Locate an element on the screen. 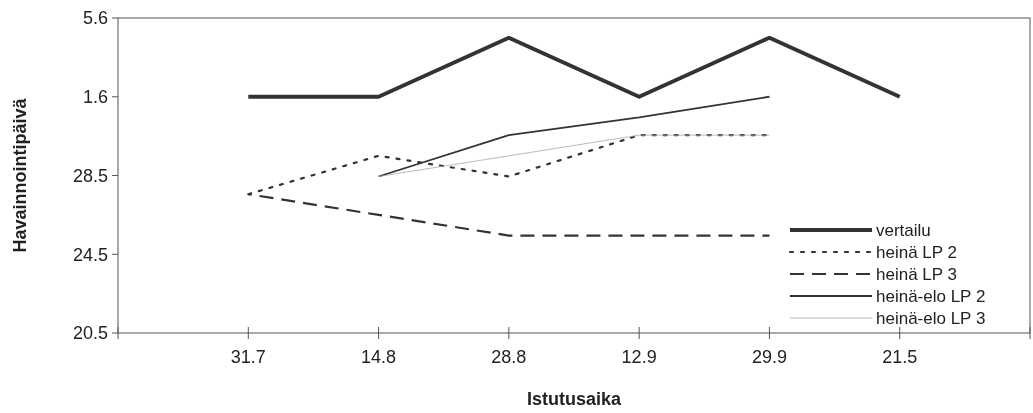 The image size is (1033, 413). text: 28.5 is located at coordinates (90, 175).